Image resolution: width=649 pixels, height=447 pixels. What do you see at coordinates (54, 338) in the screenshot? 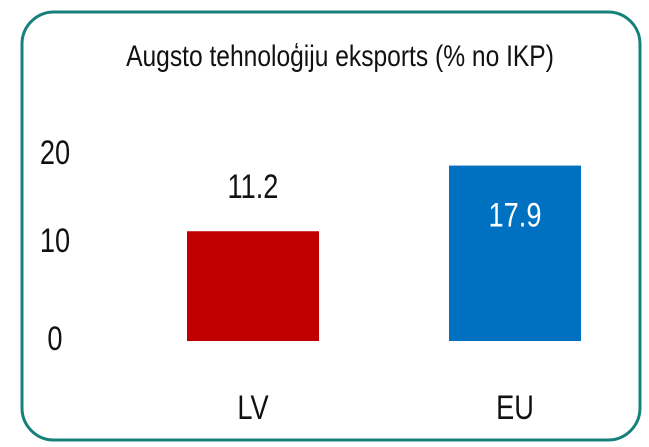
I see `y-tick-label: 0` at bounding box center [54, 338].